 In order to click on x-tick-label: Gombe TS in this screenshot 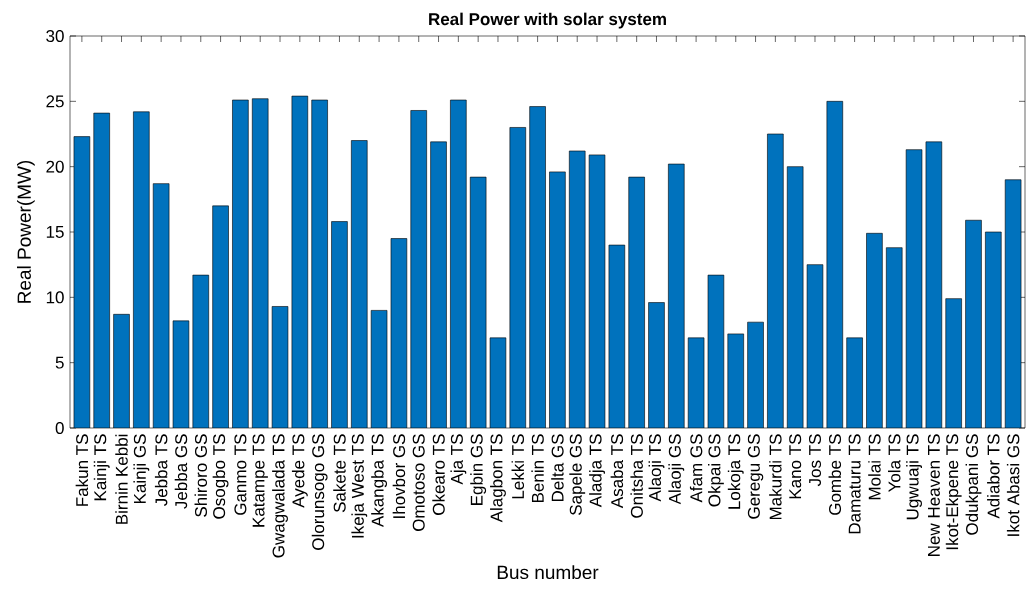, I will do `click(835, 474)`.